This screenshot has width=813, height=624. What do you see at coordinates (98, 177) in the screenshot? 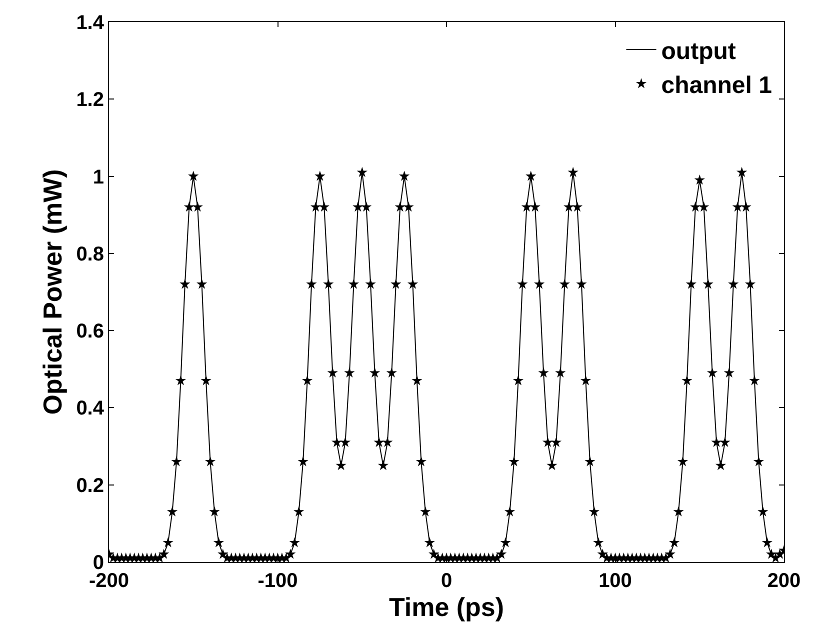
I see `y-tick-label: 1` at bounding box center [98, 177].